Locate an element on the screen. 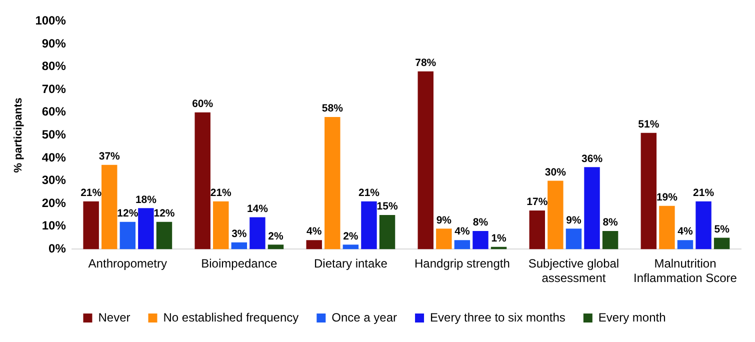 This screenshot has width=755, height=342. data-label: 5% is located at coordinates (722, 229).